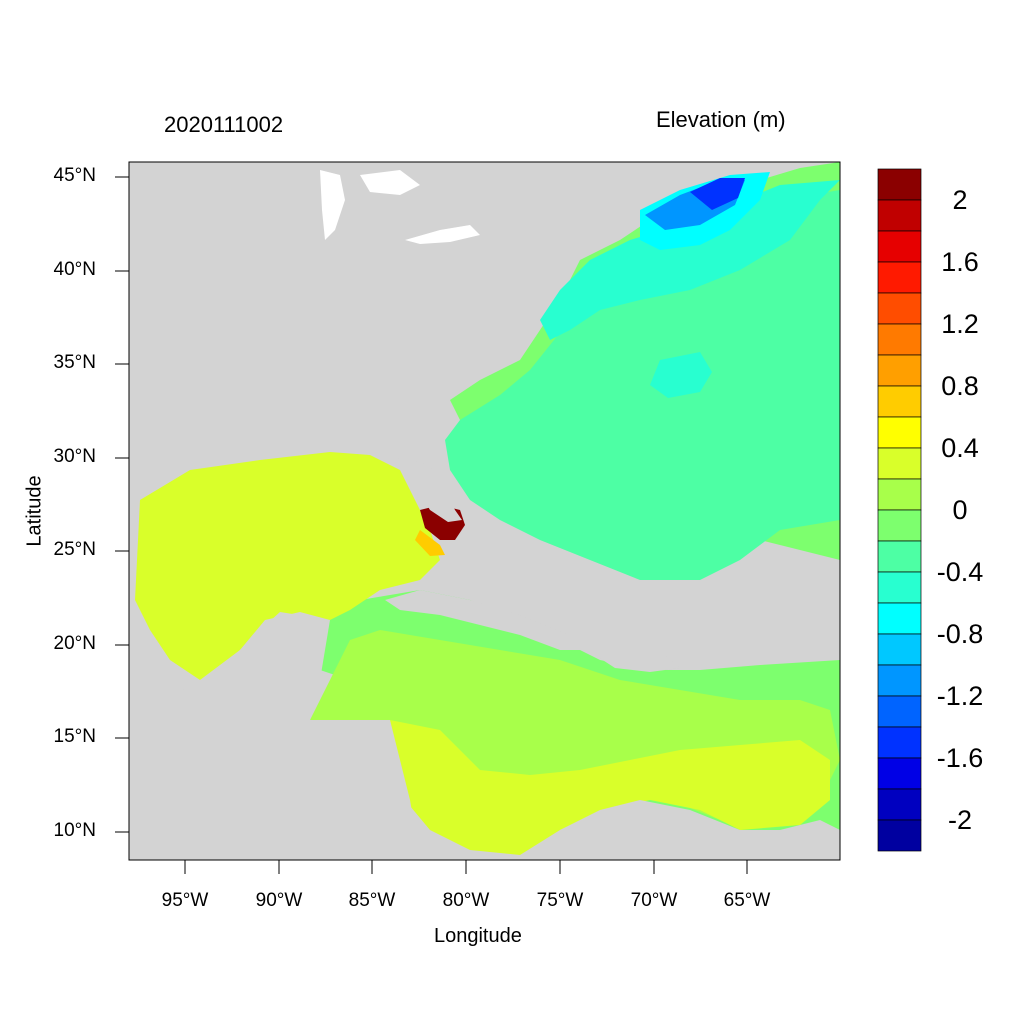 This screenshot has width=1024, height=1024. I want to click on y-tick-label: 30°N, so click(74, 456).